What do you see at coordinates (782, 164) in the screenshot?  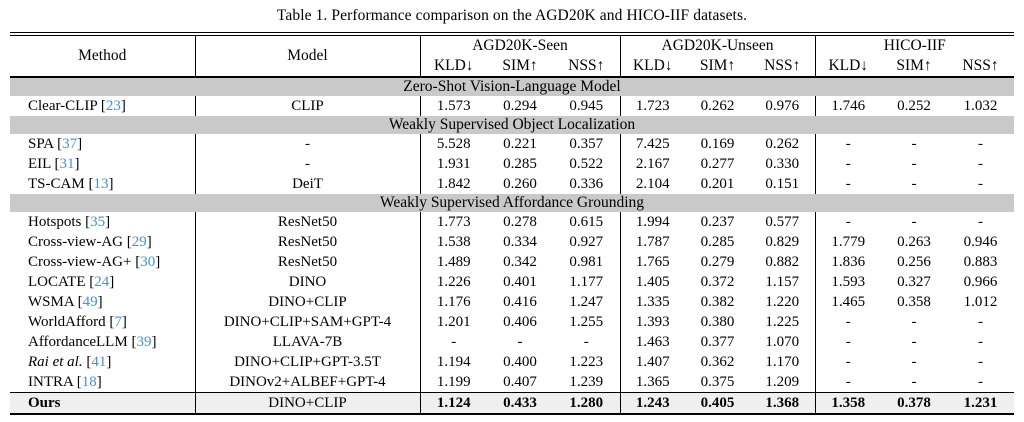 I see `value-cell: 0.330` at bounding box center [782, 164].